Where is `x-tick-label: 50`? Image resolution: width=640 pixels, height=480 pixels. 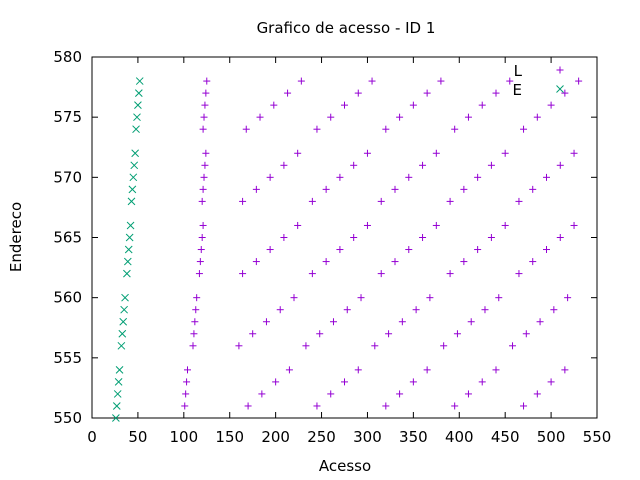 x-tick-label: 50 is located at coordinates (137, 437).